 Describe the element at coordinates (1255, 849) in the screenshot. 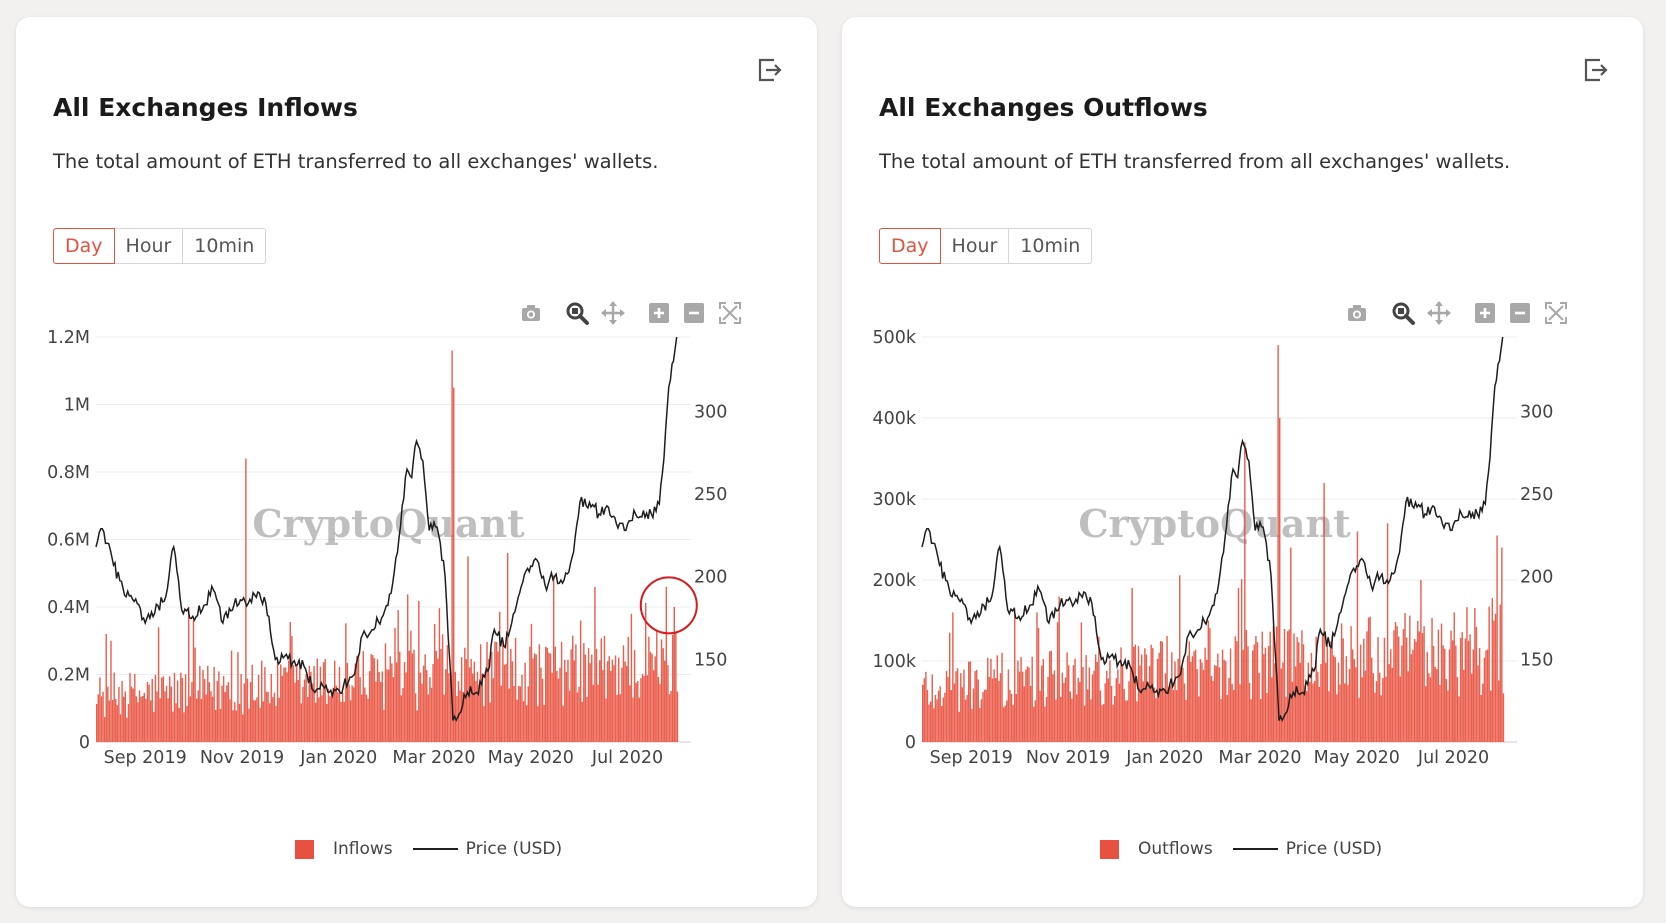

I see `legend-line-swatch` at that location.